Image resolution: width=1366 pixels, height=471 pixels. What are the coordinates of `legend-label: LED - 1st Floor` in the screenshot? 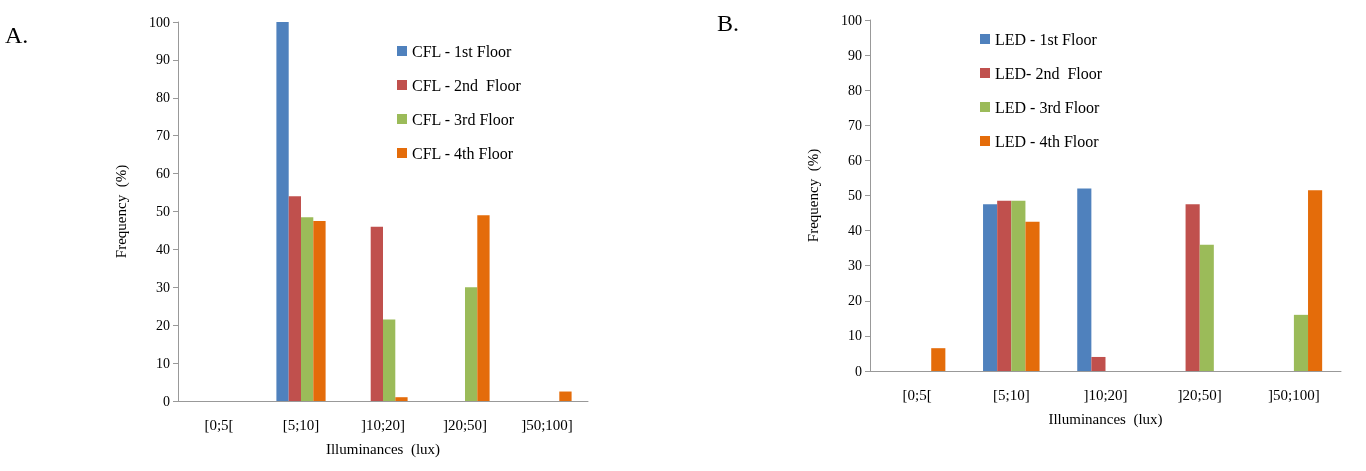 It's located at (1046, 39).